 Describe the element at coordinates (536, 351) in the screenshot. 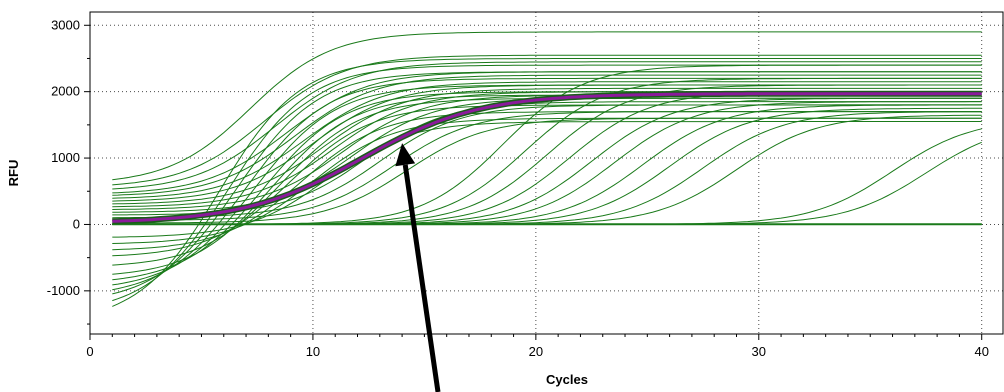

I see `x-tick-label: 20` at that location.